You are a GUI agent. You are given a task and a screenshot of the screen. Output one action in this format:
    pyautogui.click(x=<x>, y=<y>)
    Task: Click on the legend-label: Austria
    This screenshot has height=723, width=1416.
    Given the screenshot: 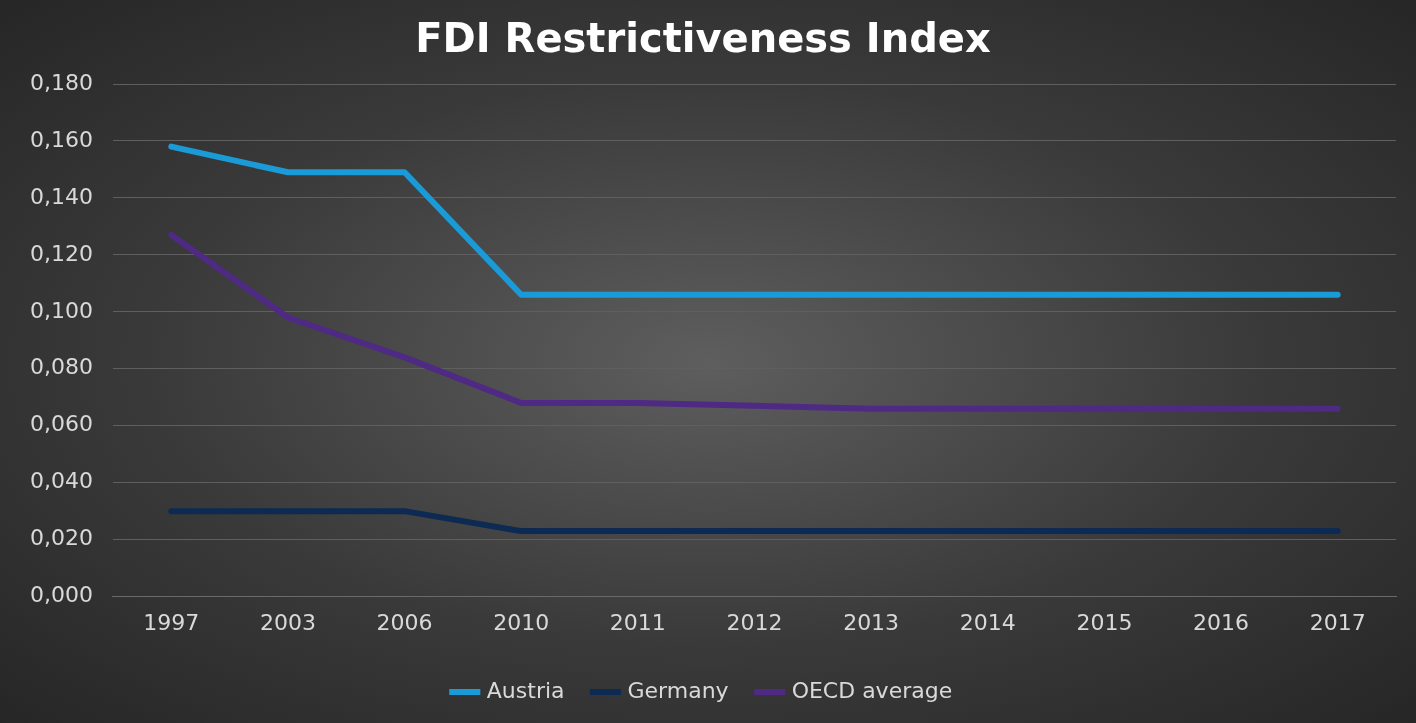 What is the action you would take?
    pyautogui.click(x=525, y=690)
    